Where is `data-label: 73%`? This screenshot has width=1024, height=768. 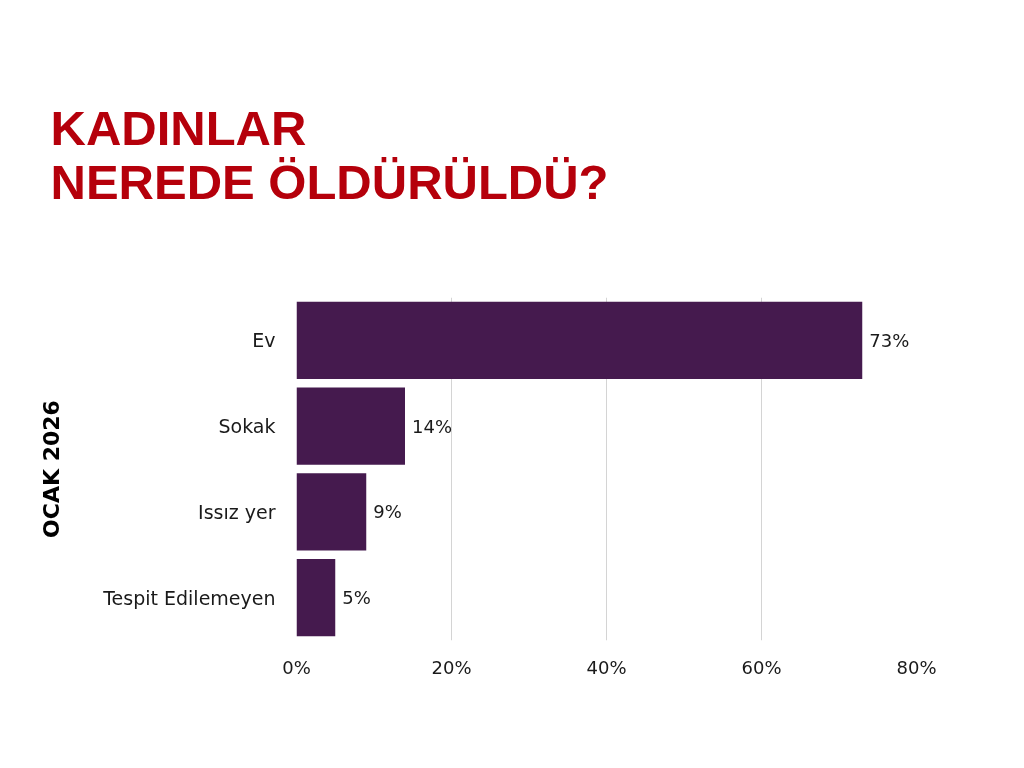
data-label: 73% is located at coordinates (889, 340).